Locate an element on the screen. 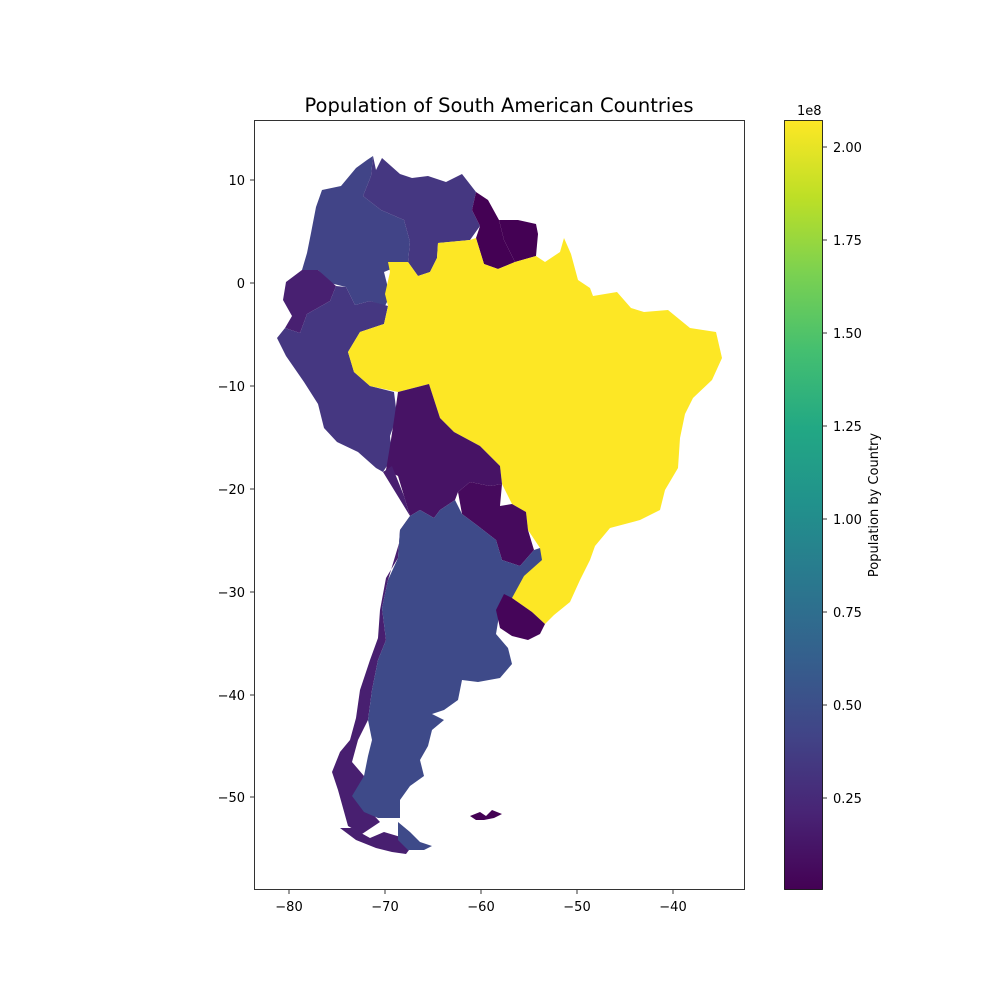  x-axis: −80 −70 −60 −50 −40 is located at coordinates (481, 902).